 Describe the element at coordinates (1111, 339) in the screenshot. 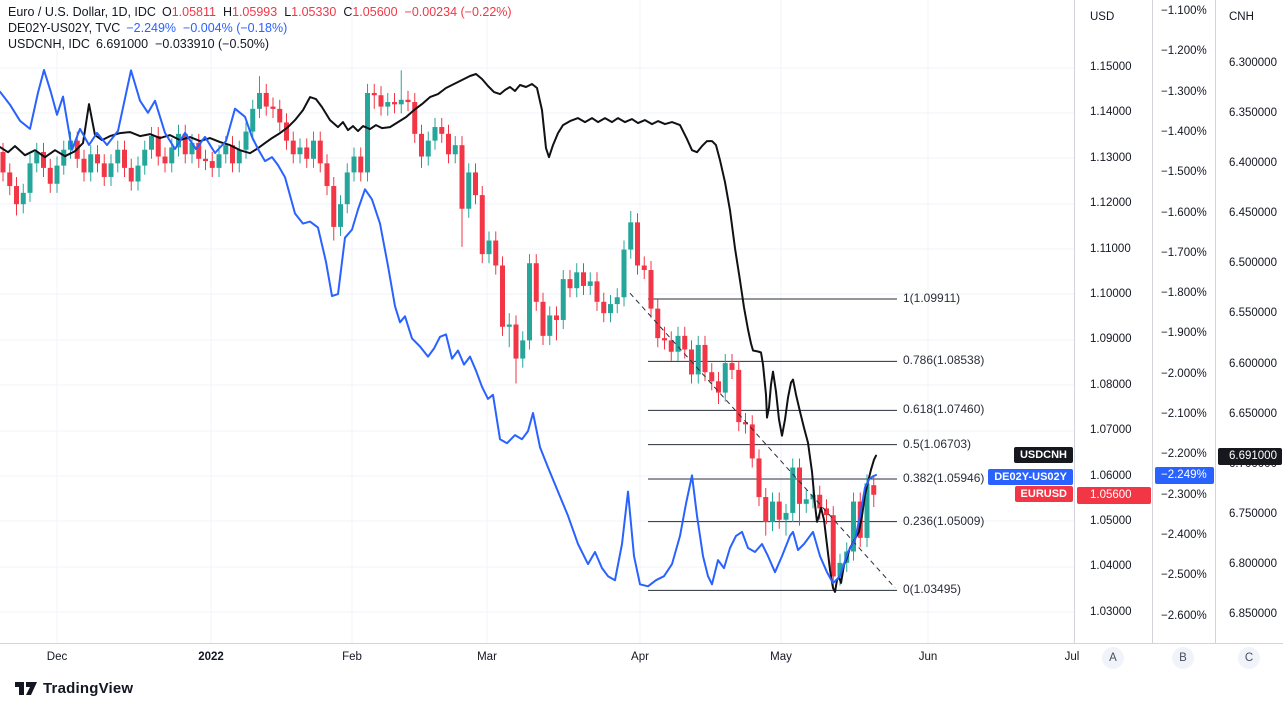

I see `scale-tick: 1.09000` at that location.